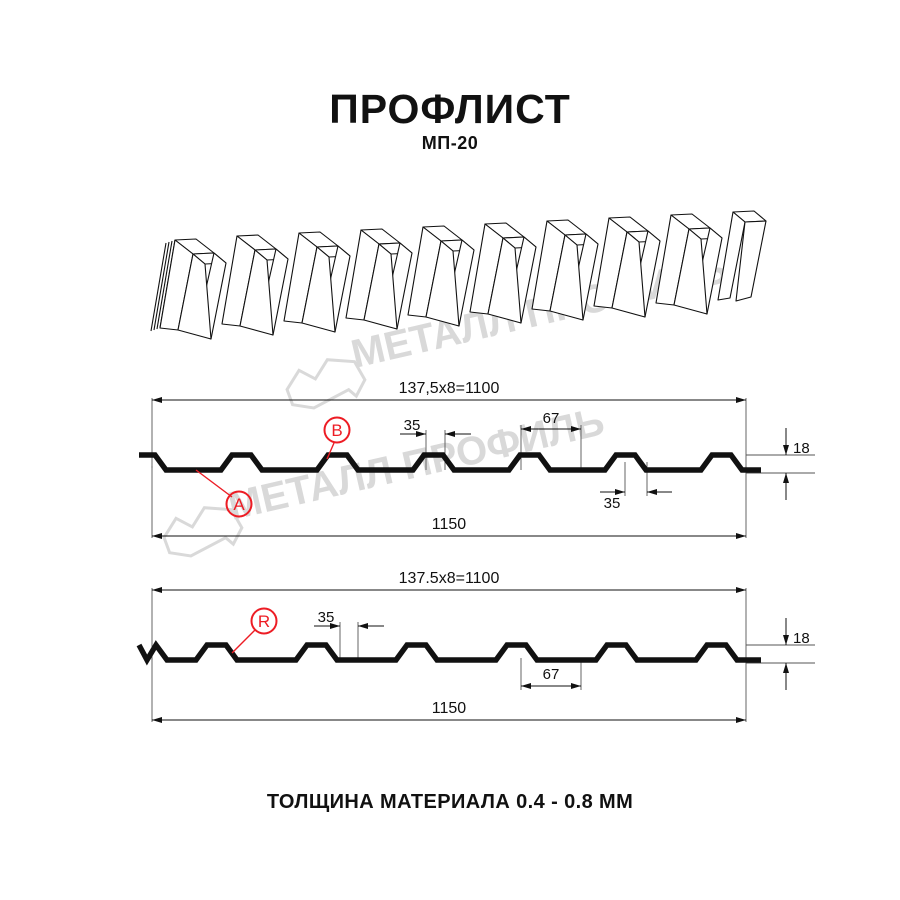 The image size is (900, 900). What do you see at coordinates (449, 388) in the screenshot?
I see `dimension-pitch-total-label: 137,5x8=1100` at bounding box center [449, 388].